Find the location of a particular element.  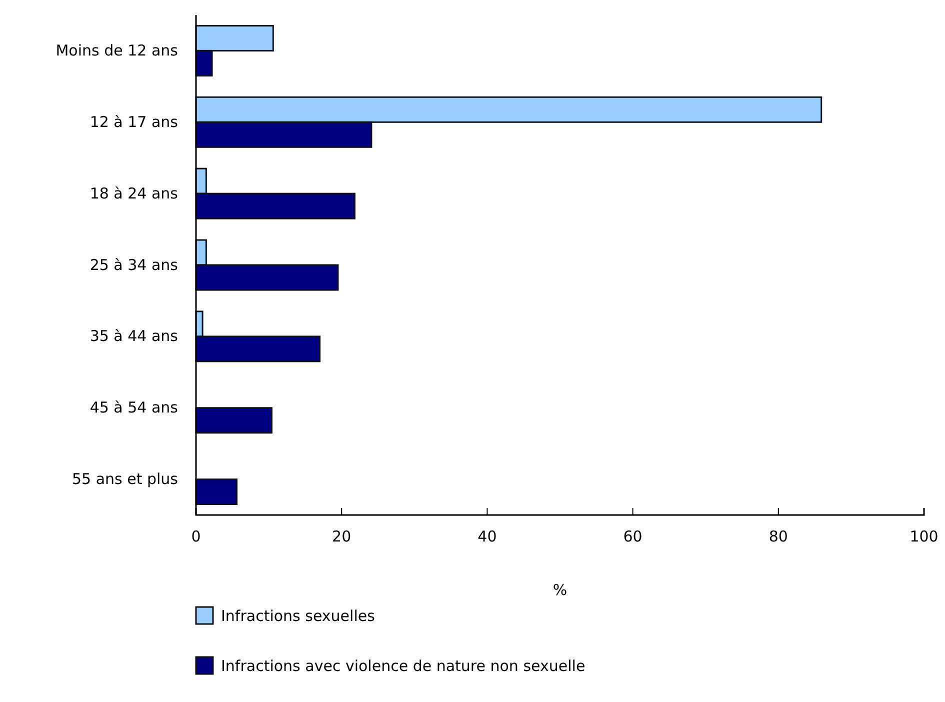

y-tick-label: 45 à 54 ans is located at coordinates (134, 407).